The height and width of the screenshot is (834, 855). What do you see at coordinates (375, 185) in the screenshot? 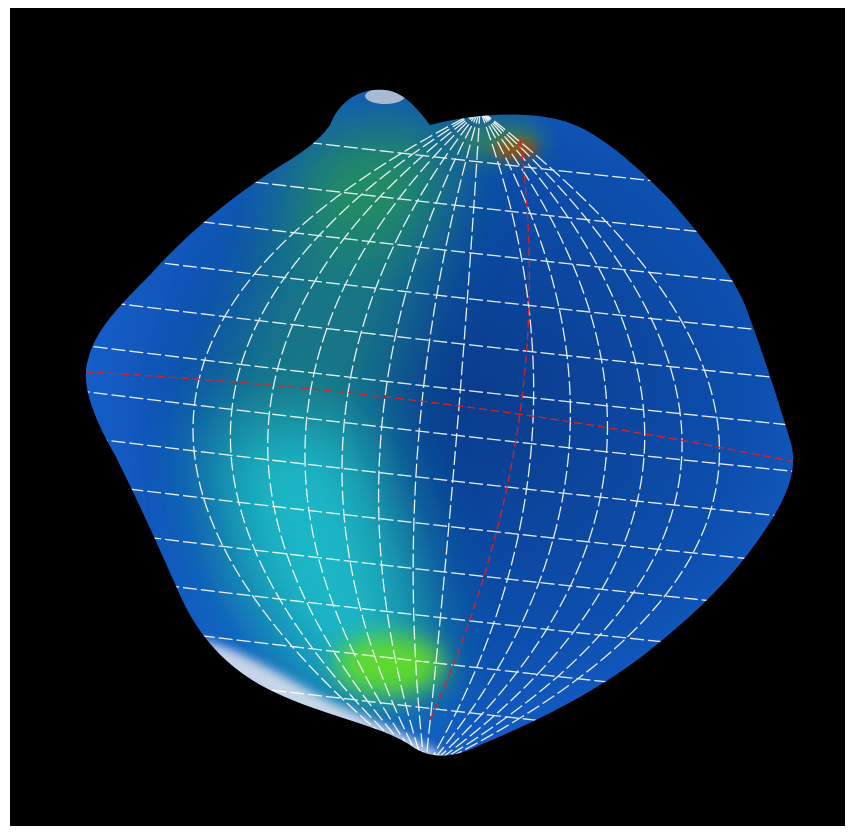
I see `green-top` at bounding box center [375, 185].